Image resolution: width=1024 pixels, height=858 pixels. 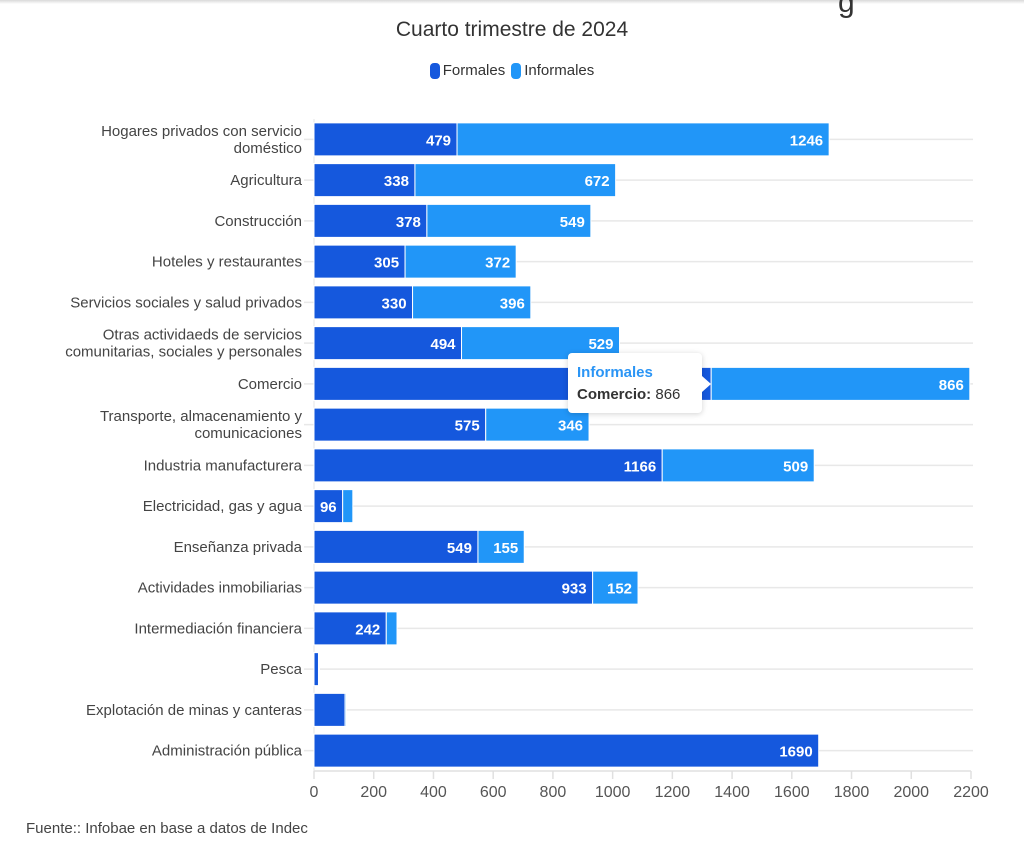 I want to click on tooltip-category: Comercio:, so click(x=614, y=394).